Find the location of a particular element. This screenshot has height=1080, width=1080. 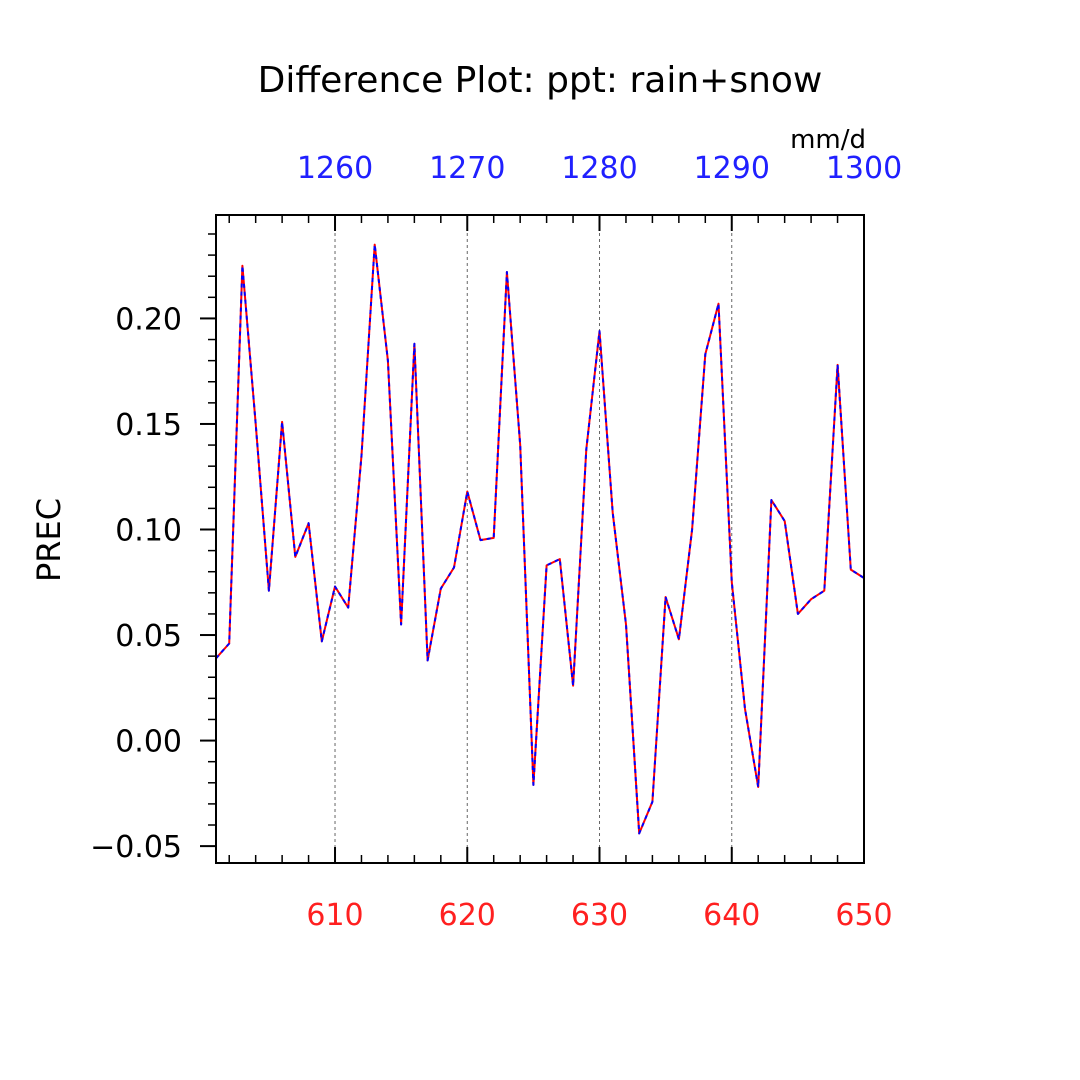

y-tick-label: 0.15 is located at coordinates (148, 425).